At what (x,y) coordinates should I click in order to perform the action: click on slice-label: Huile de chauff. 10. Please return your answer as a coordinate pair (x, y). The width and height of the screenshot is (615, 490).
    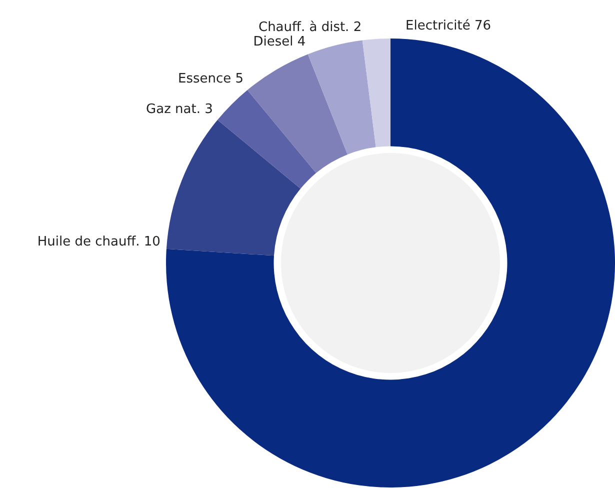
    Looking at the image, I should click on (98, 242).